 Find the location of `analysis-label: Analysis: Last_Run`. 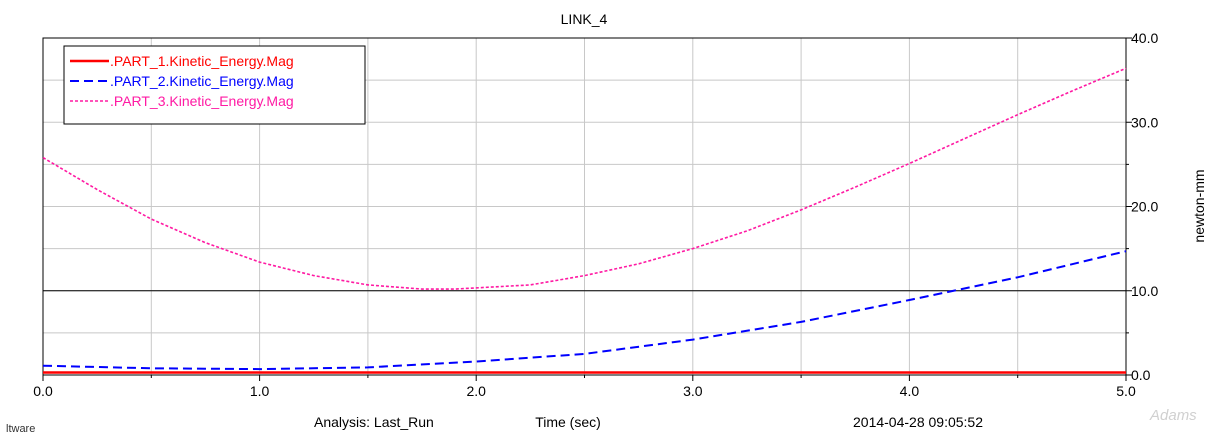

analysis-label: Analysis: Last_Run is located at coordinates (374, 422).